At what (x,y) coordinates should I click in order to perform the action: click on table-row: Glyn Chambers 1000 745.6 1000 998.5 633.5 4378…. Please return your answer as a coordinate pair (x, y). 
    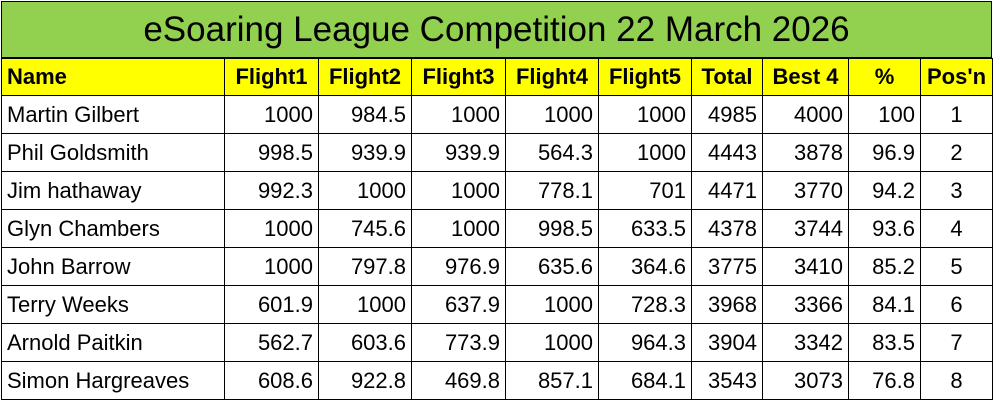
    Looking at the image, I should click on (497, 228).